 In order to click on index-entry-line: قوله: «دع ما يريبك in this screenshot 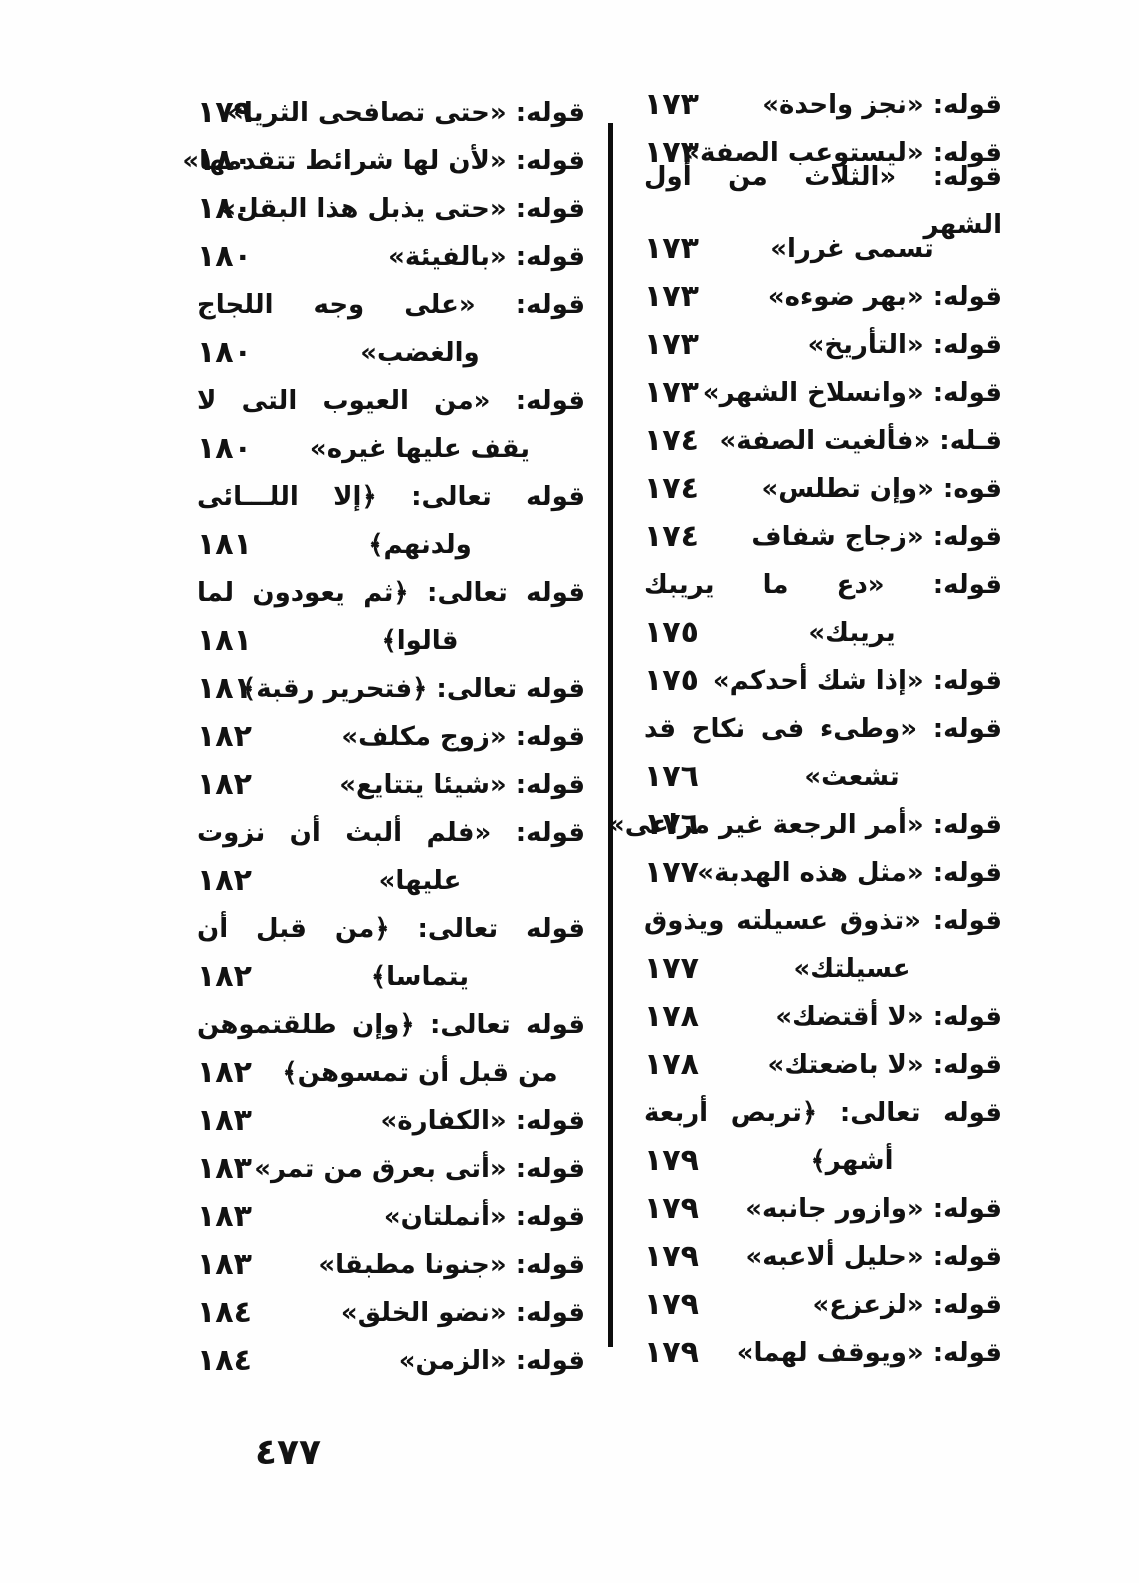, I will do `click(817, 585)`.